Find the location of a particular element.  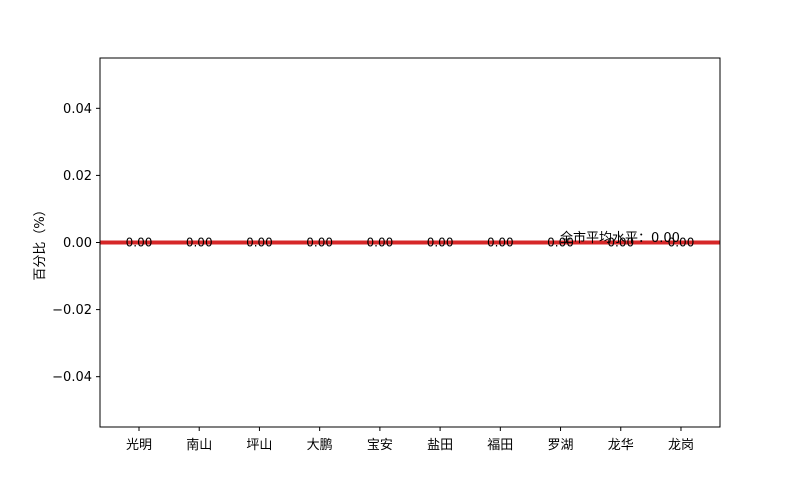

x-tick-label: 龙华 is located at coordinates (621, 445).